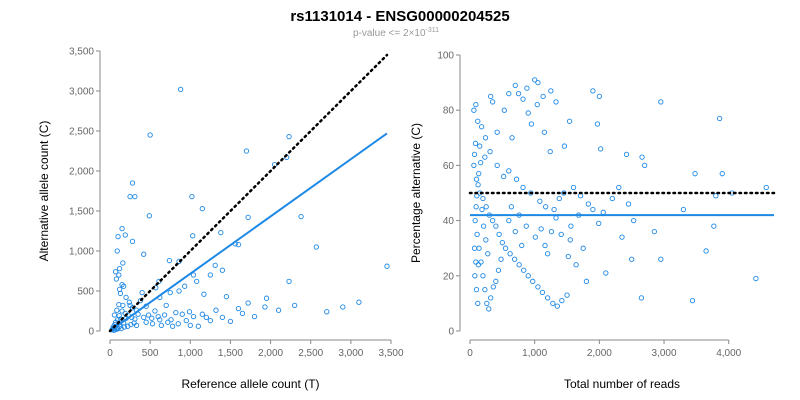  Describe the element at coordinates (451, 332) in the screenshot. I see `right-y-tick-label: 0` at that location.